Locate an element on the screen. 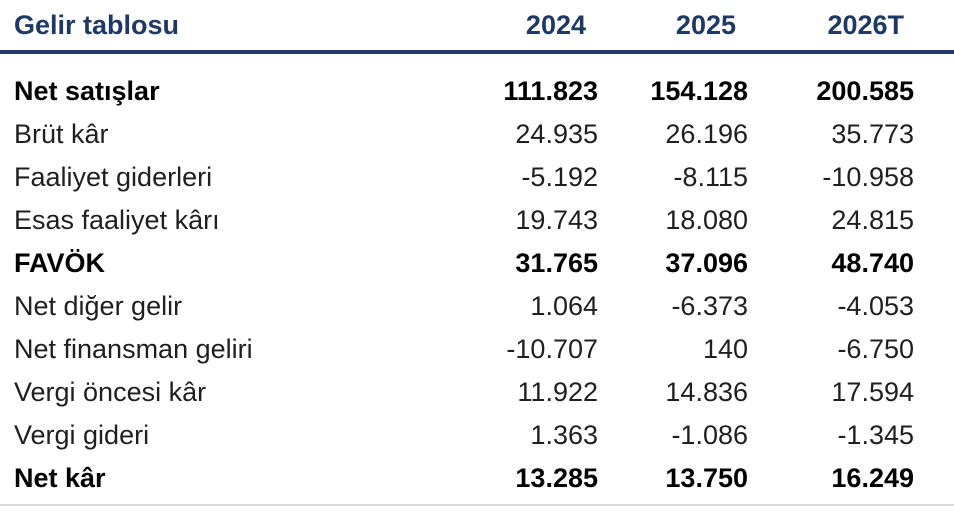  cell-value: 11.922 is located at coordinates (557, 392).